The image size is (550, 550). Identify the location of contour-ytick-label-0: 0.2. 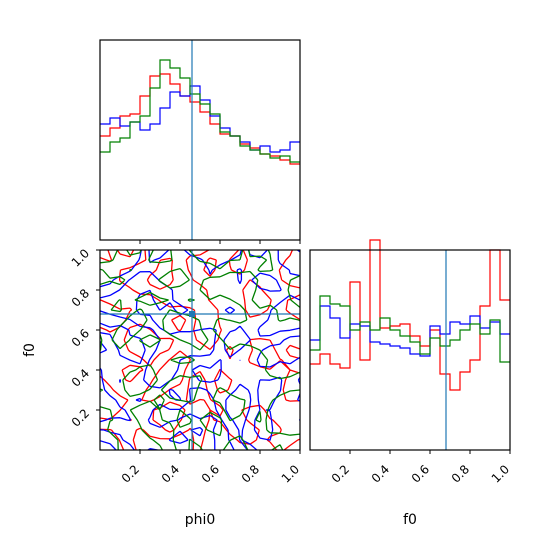
(80, 417).